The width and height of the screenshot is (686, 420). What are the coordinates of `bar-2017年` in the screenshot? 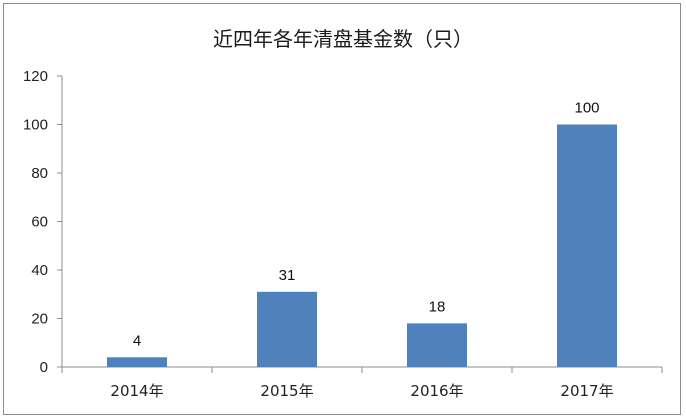 It's located at (587, 245).